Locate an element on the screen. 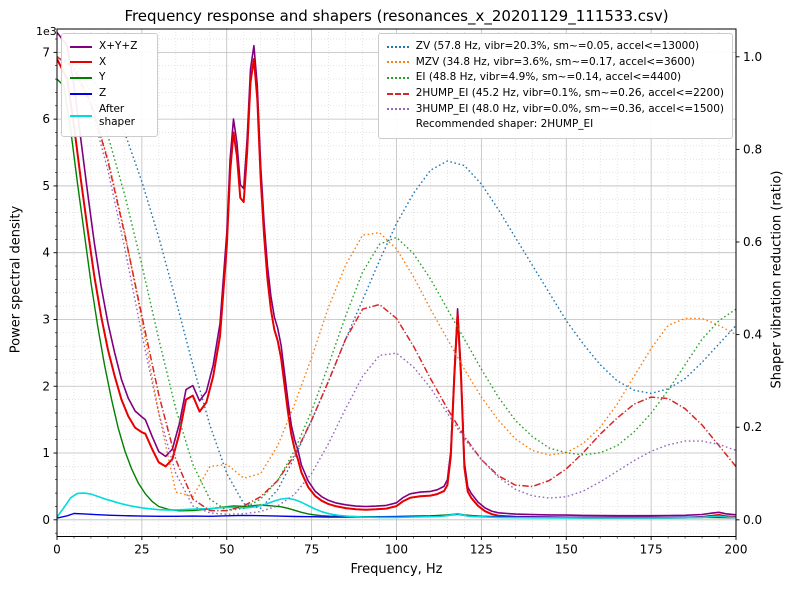 The image size is (800, 600). legend-label-x: X is located at coordinates (103, 61).